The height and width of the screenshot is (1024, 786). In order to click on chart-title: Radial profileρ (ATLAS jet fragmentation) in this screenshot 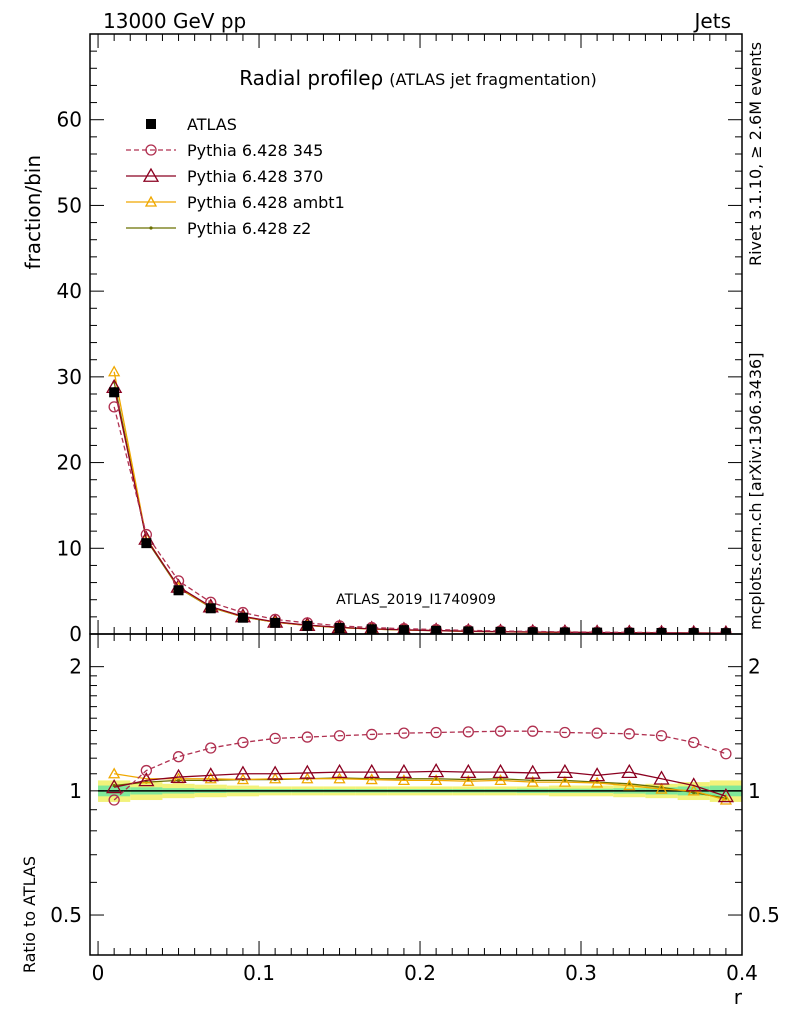, I will do `click(418, 78)`.